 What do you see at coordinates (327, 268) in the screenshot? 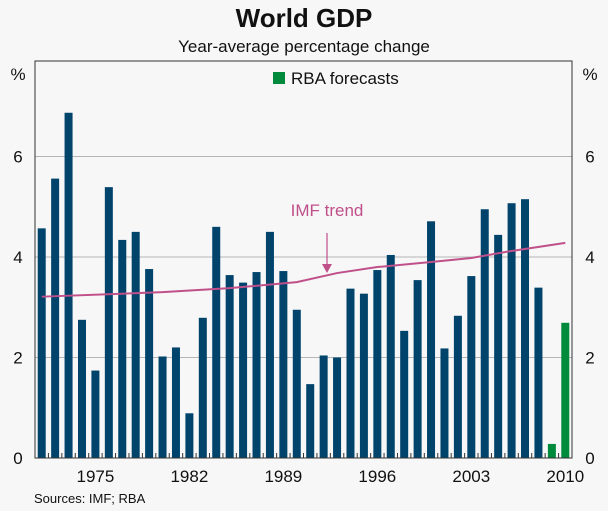
I see `annotation-arrow-head` at bounding box center [327, 268].